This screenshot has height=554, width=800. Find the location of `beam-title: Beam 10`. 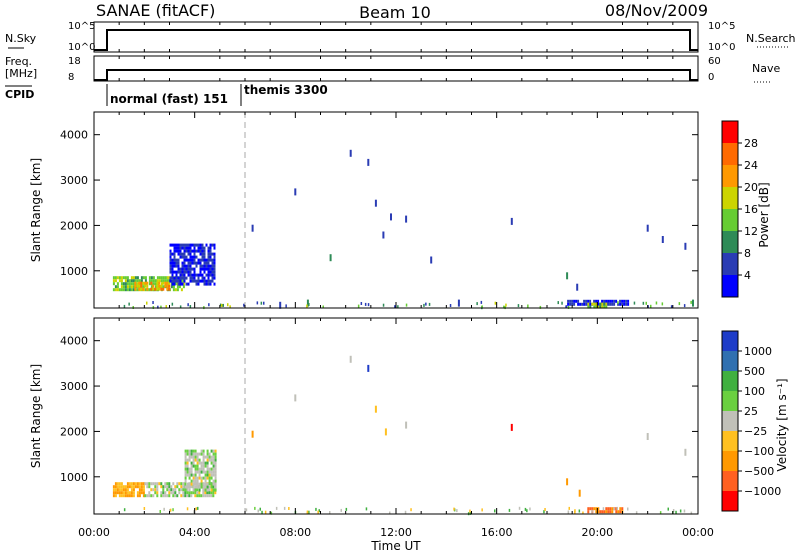

beam-title: Beam 10 is located at coordinates (395, 12).